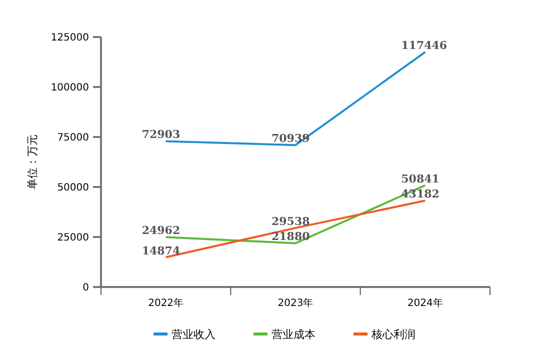  Describe the element at coordinates (393, 334) in the screenshot. I see `legend-label: 核心利润` at that location.